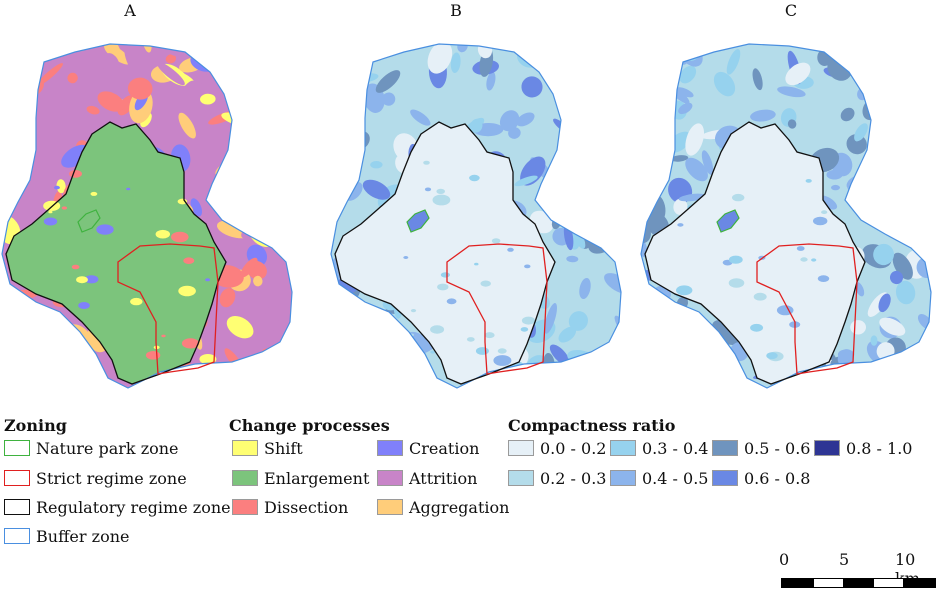  What do you see at coordinates (459, 507) in the screenshot?
I see `legend-label: Aggregation` at bounding box center [459, 507].